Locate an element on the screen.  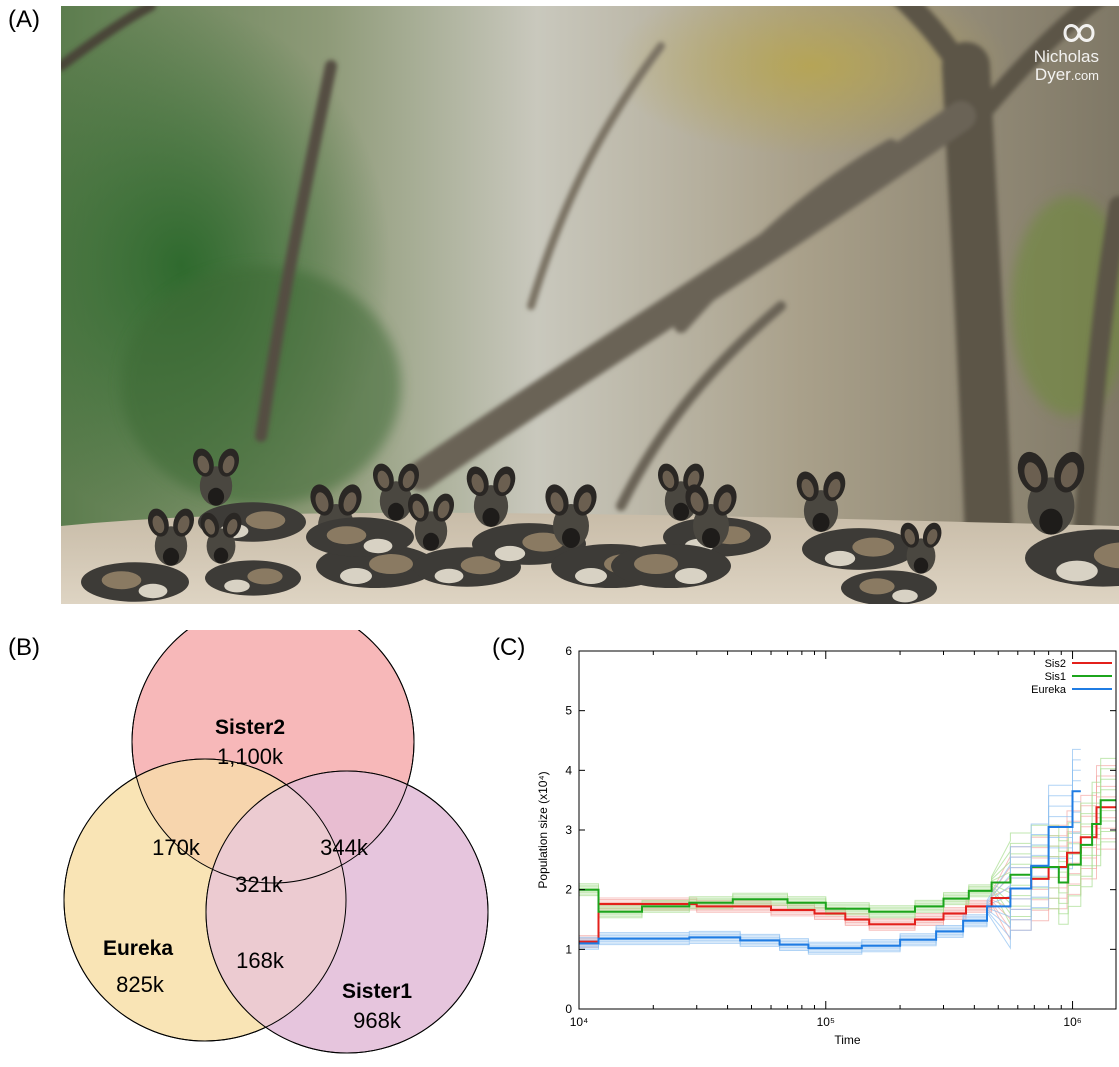
series-line-sis2 is located at coordinates (847, 874).